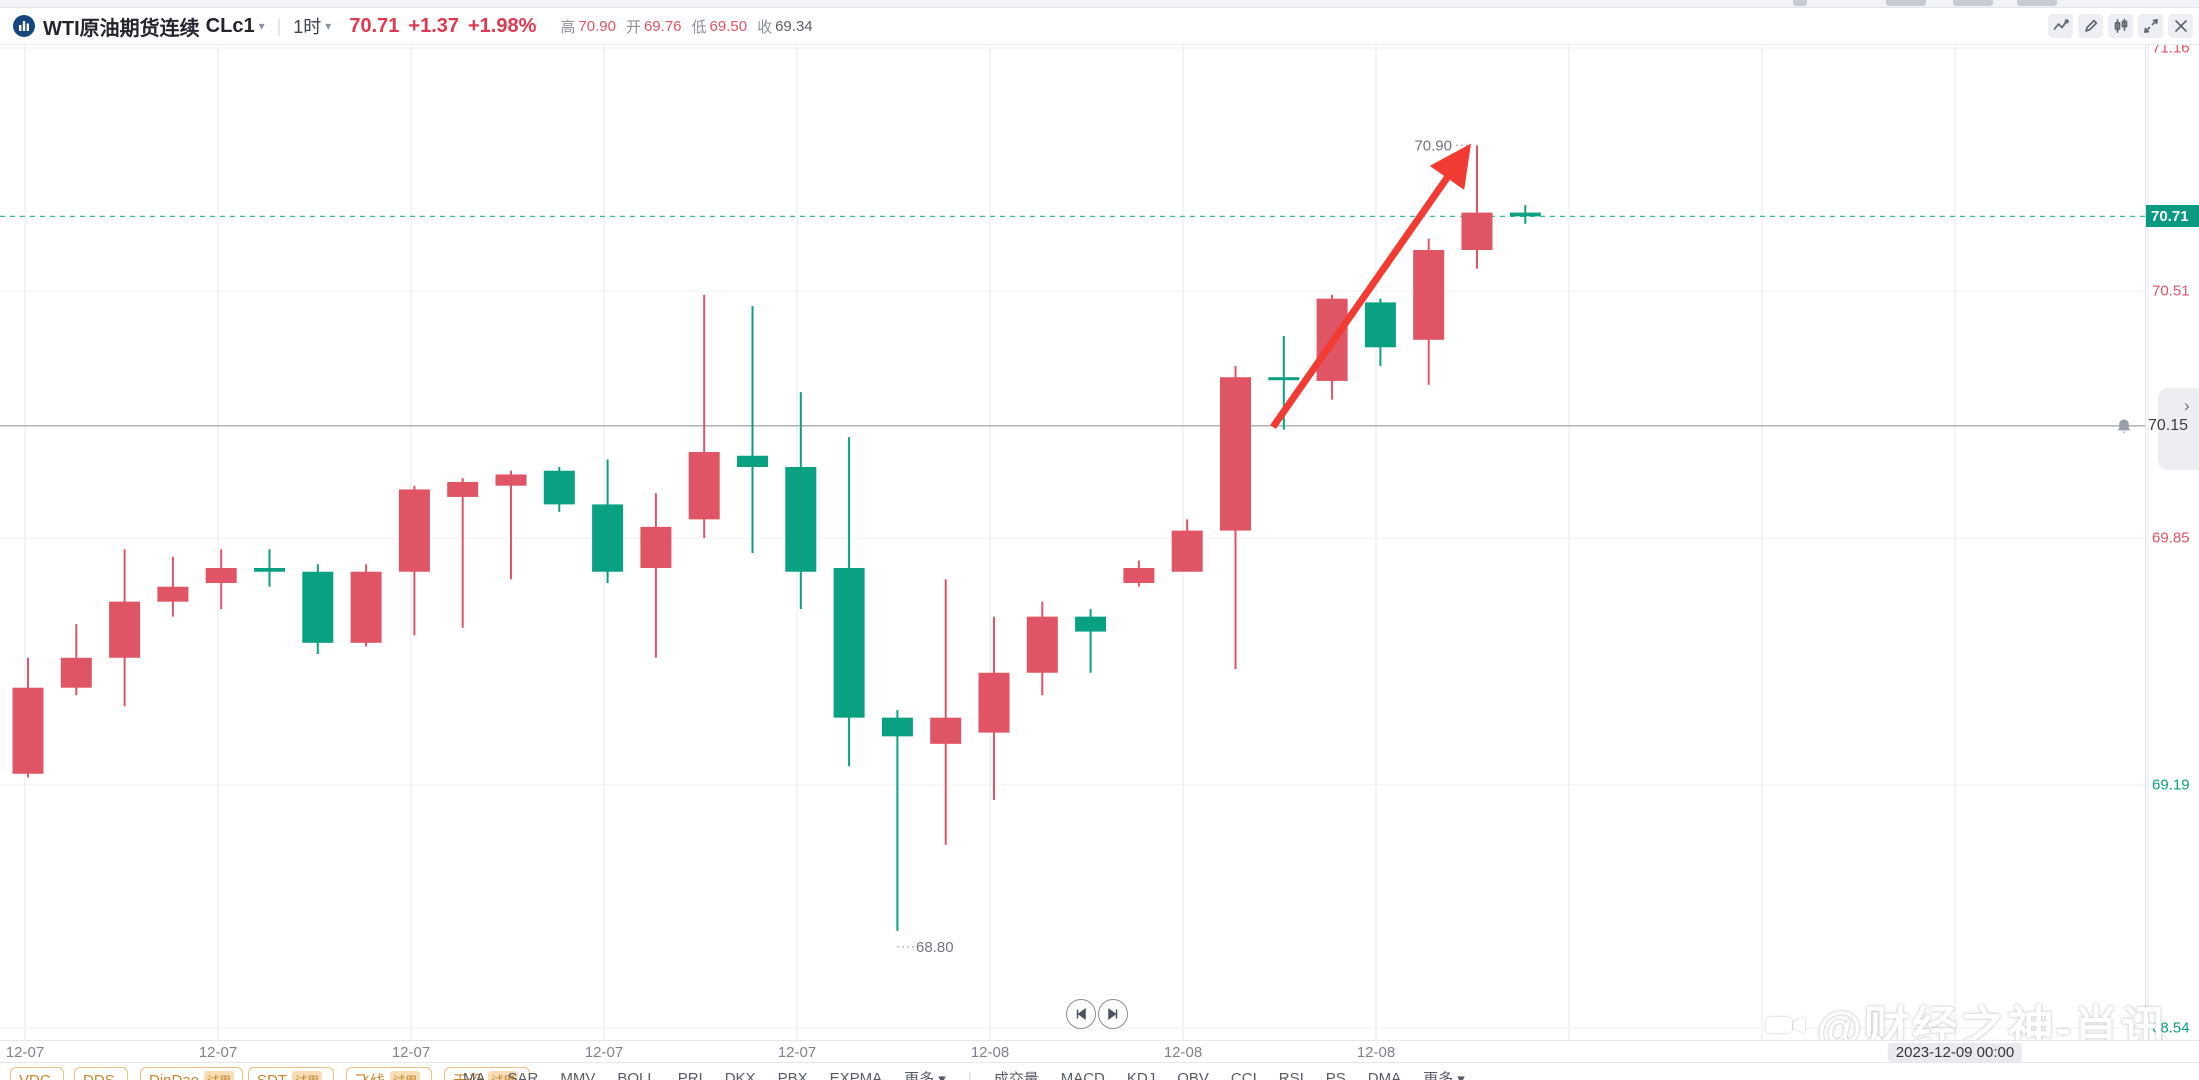 This screenshot has height=1080, width=2199. What do you see at coordinates (1384, 1075) in the screenshot?
I see `indicator-item-DMA: DMA` at bounding box center [1384, 1075].